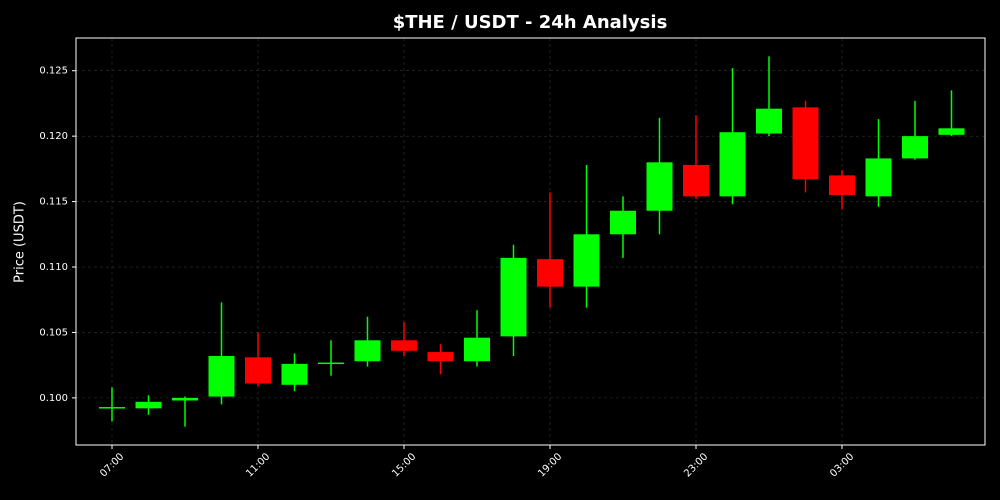 This screenshot has width=1000, height=500. I want to click on chart-title: $THE / USDT - 24h Analysis, so click(530, 22).